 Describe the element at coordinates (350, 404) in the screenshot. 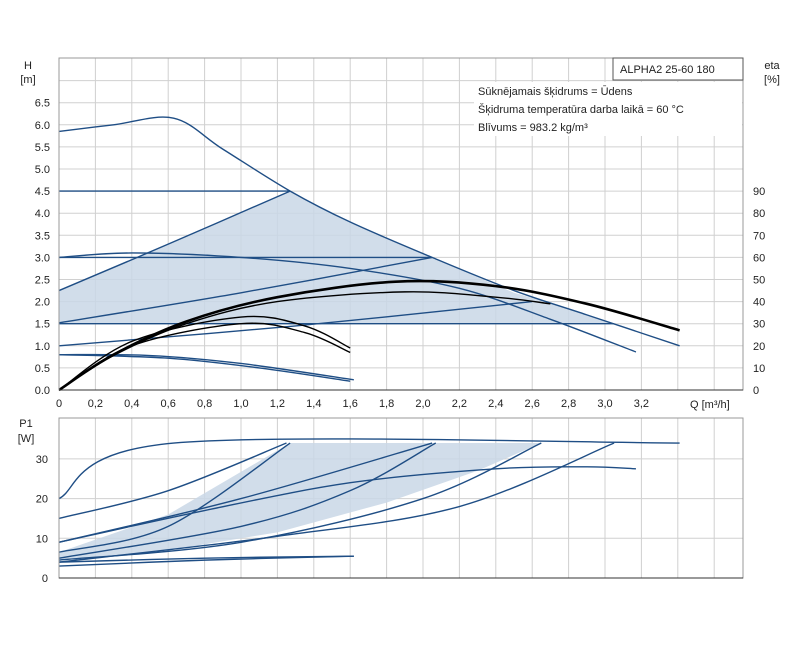

I see `x-tick-label: 1,6` at that location.